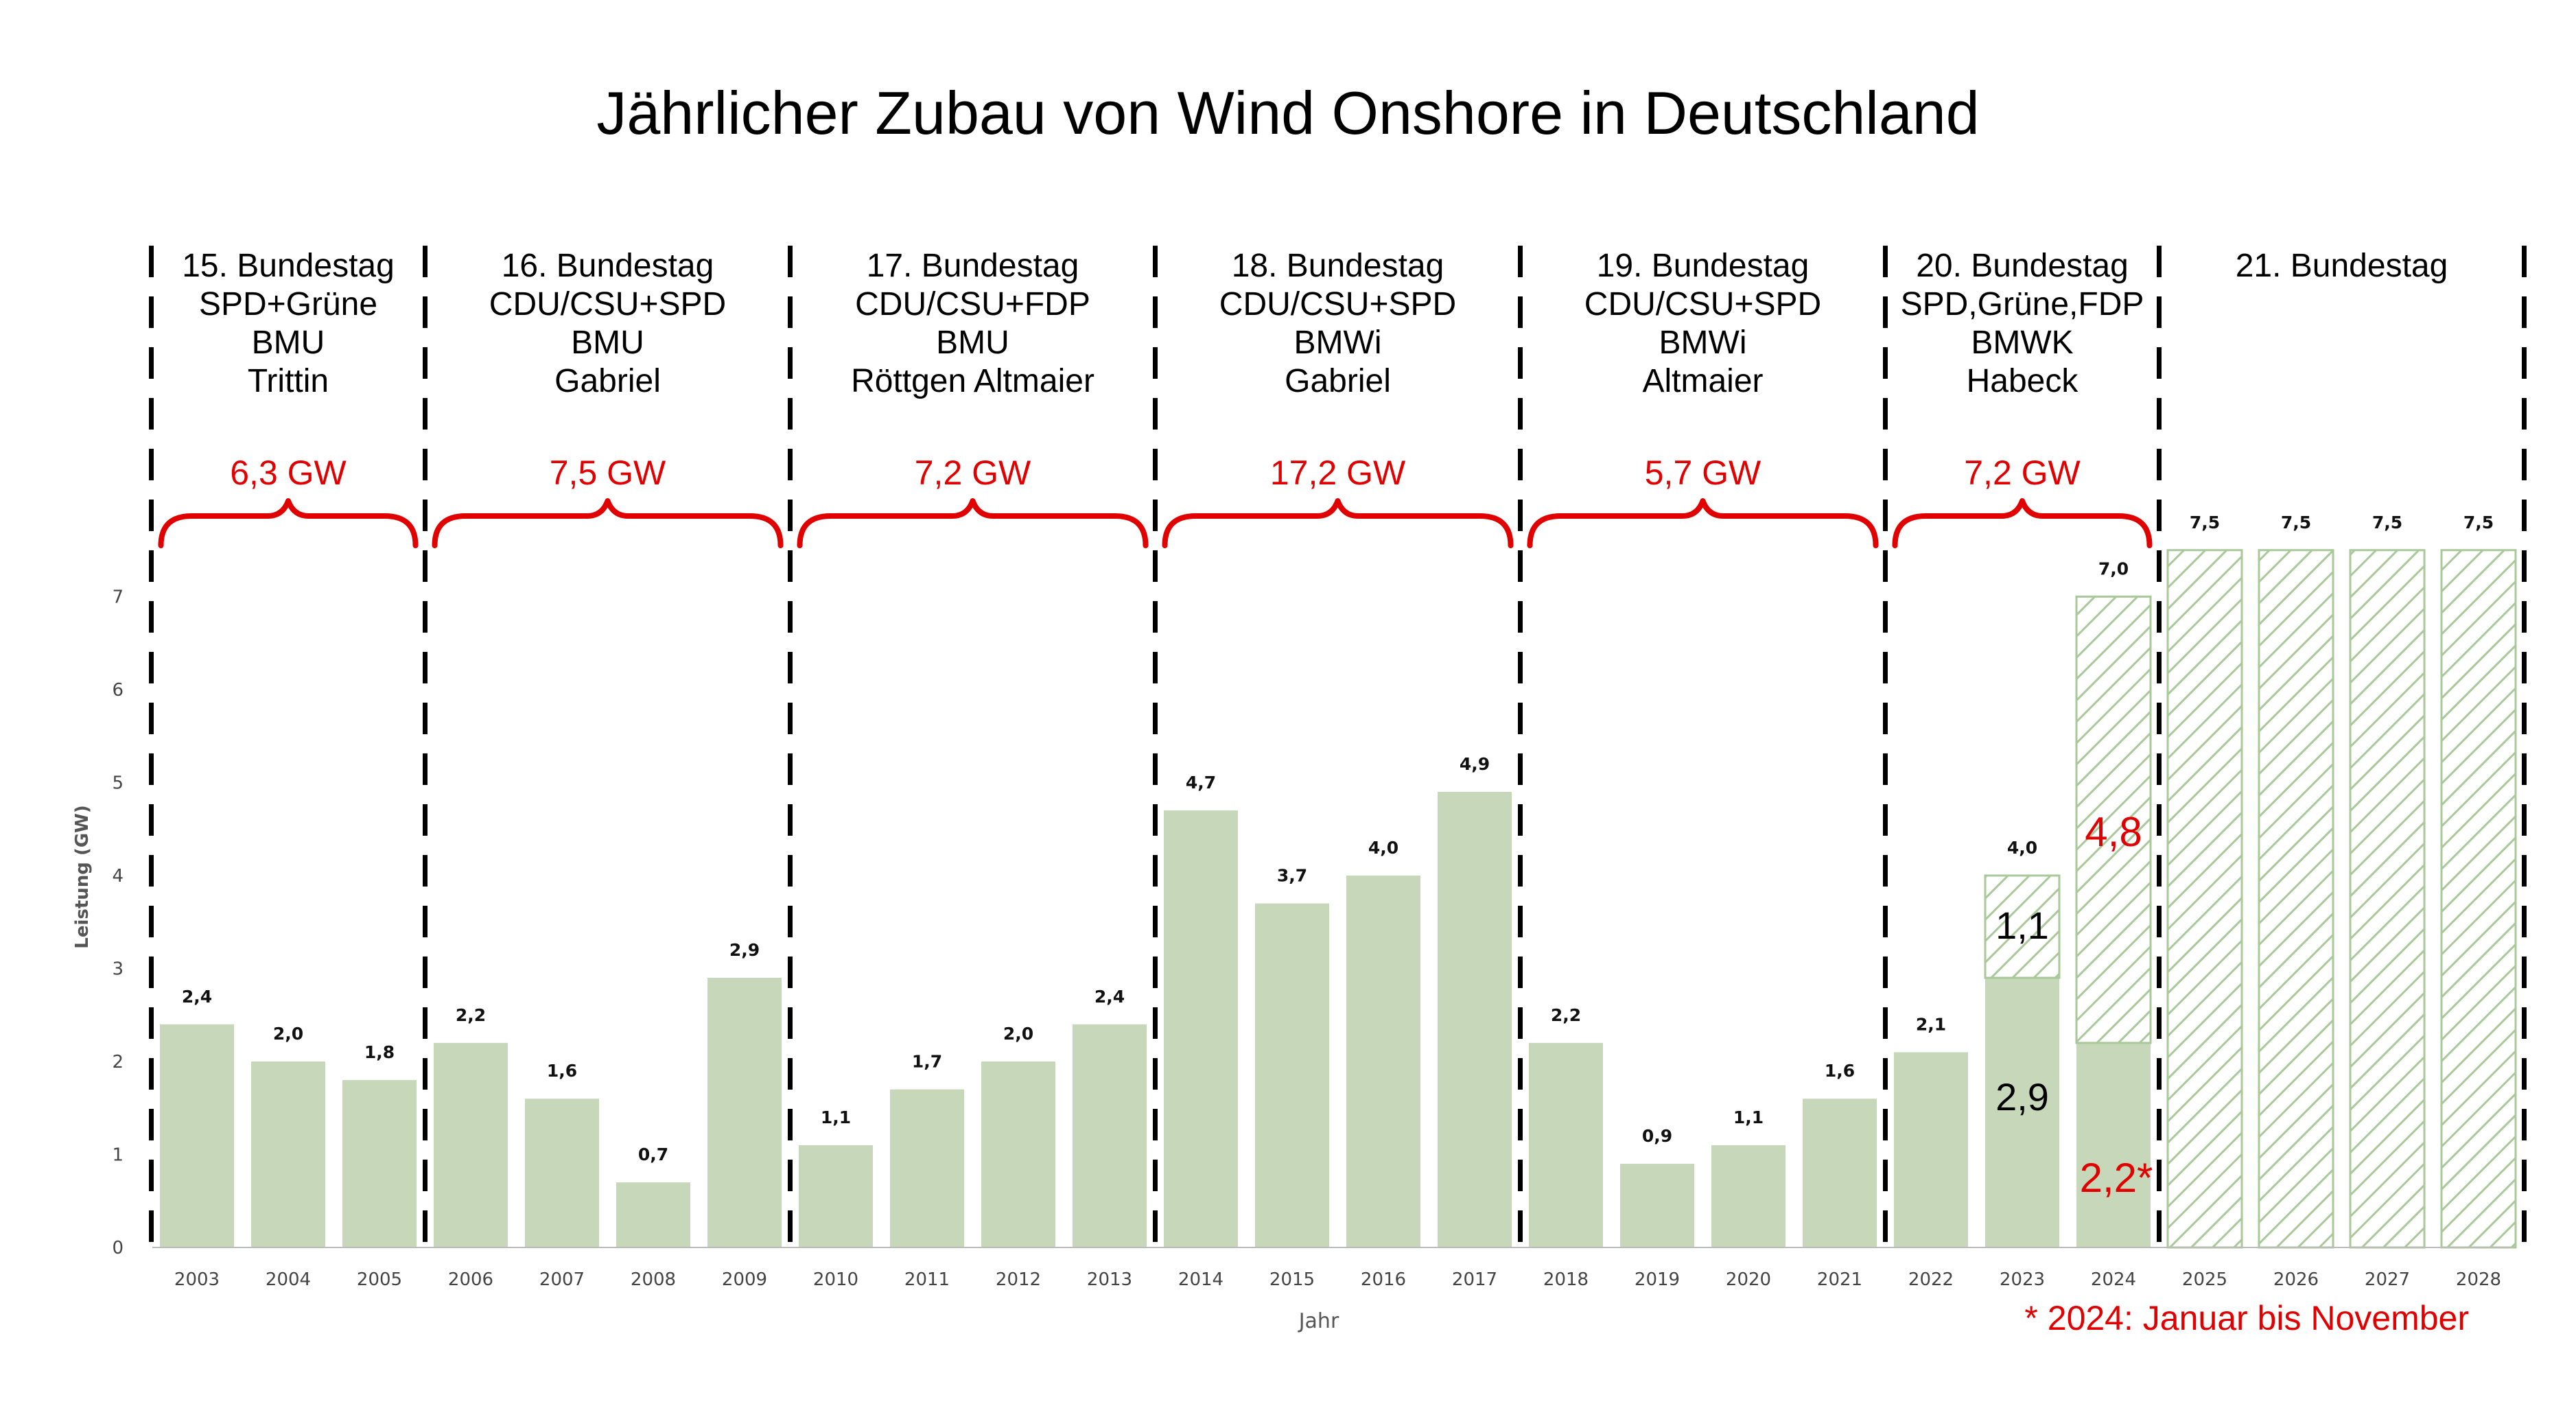 The height and width of the screenshot is (1419, 2576). I want to click on x-tick-2015: 2015, so click(1292, 1279).